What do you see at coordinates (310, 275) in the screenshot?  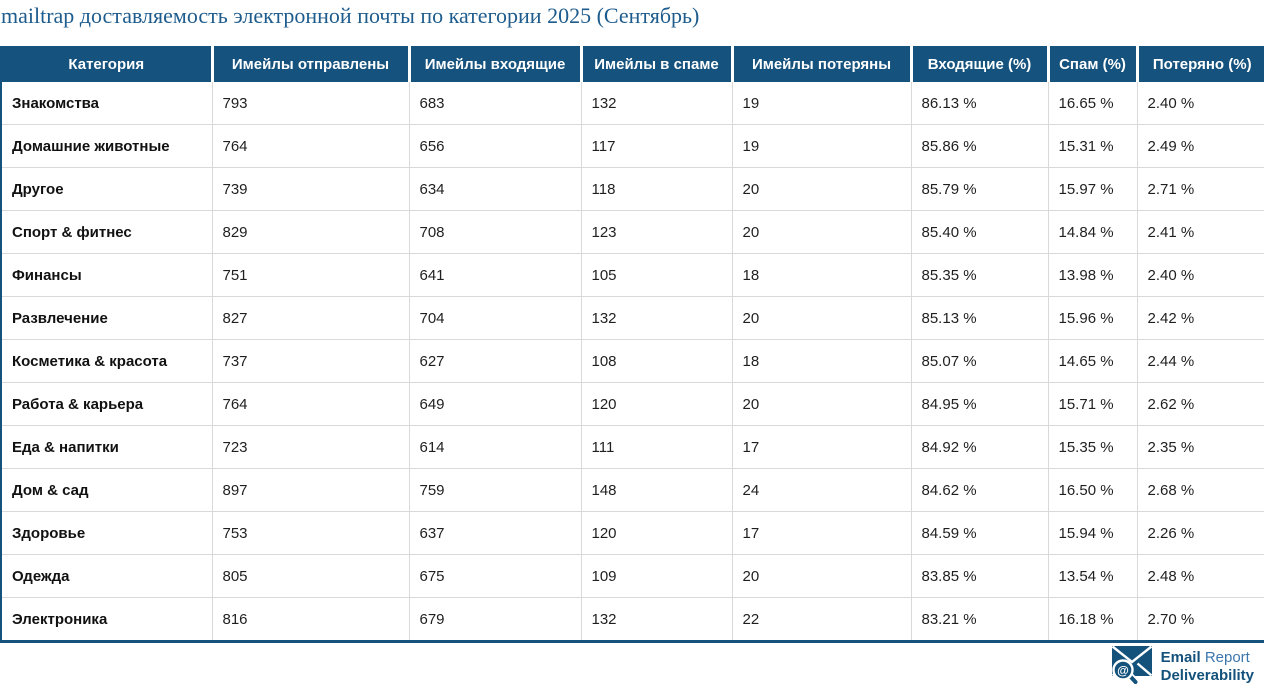 I see `value-cell: 751` at bounding box center [310, 275].